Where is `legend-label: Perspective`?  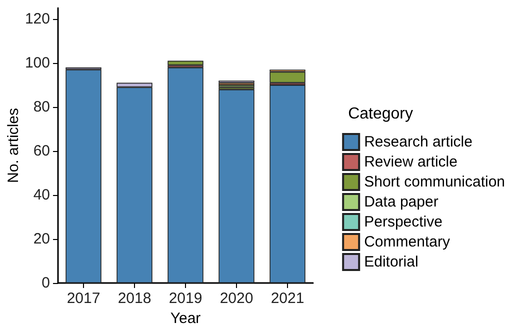
legend-label: Perspective is located at coordinates (403, 222).